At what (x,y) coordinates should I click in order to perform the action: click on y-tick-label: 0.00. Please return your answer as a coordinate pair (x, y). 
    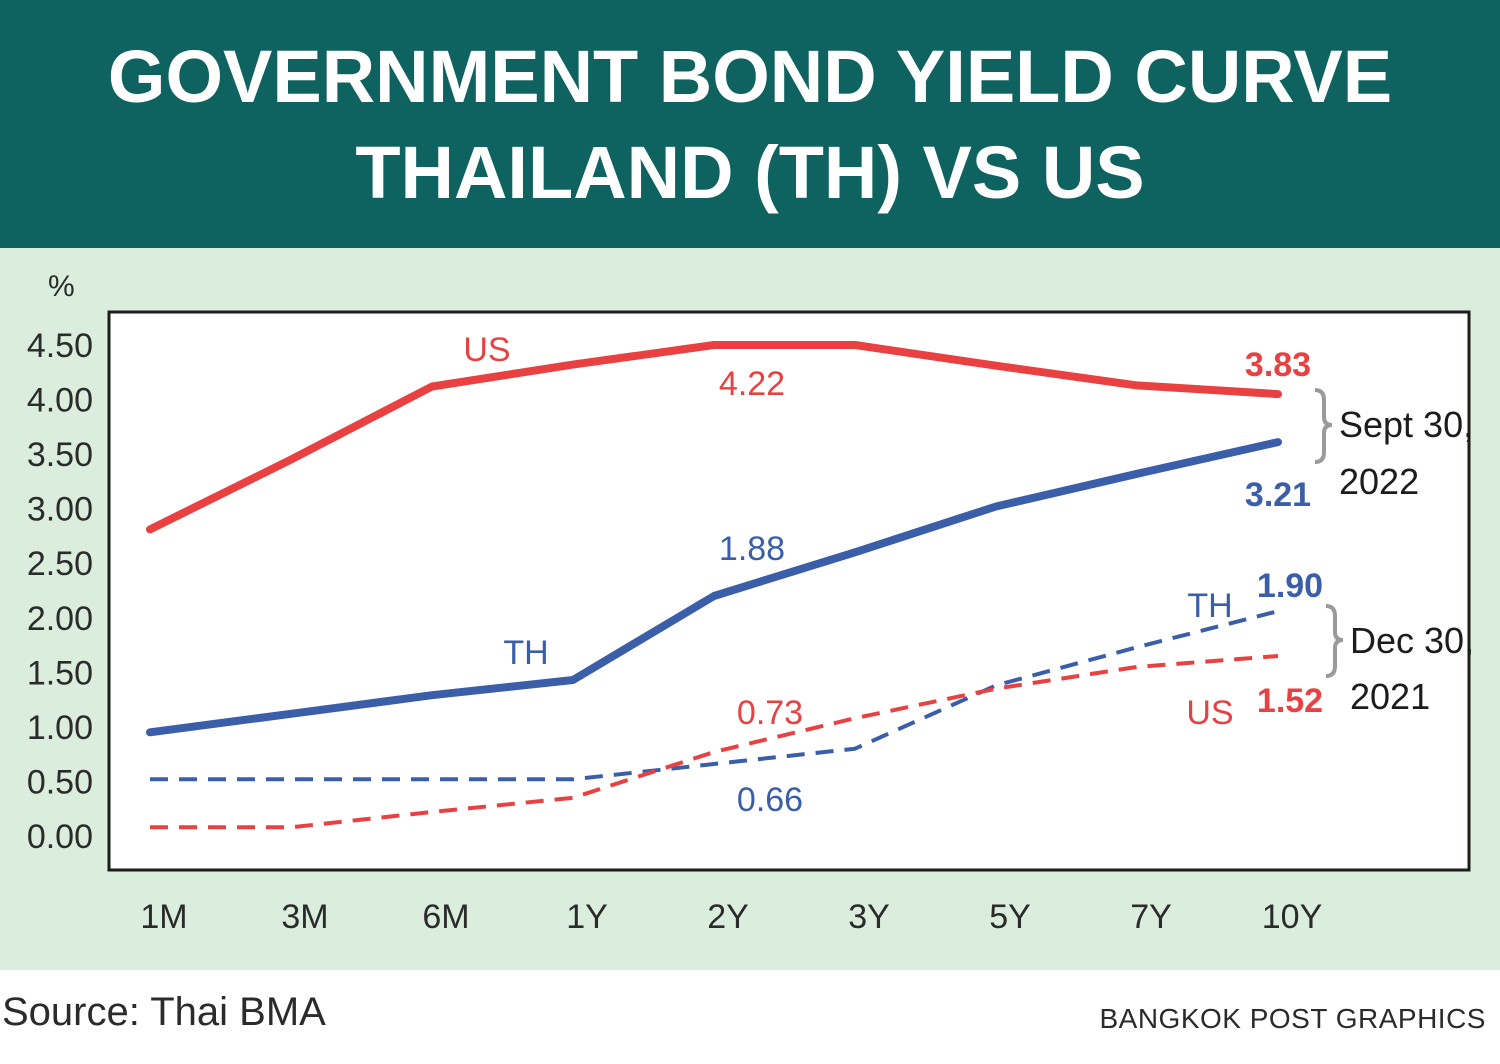
    Looking at the image, I should click on (60, 837).